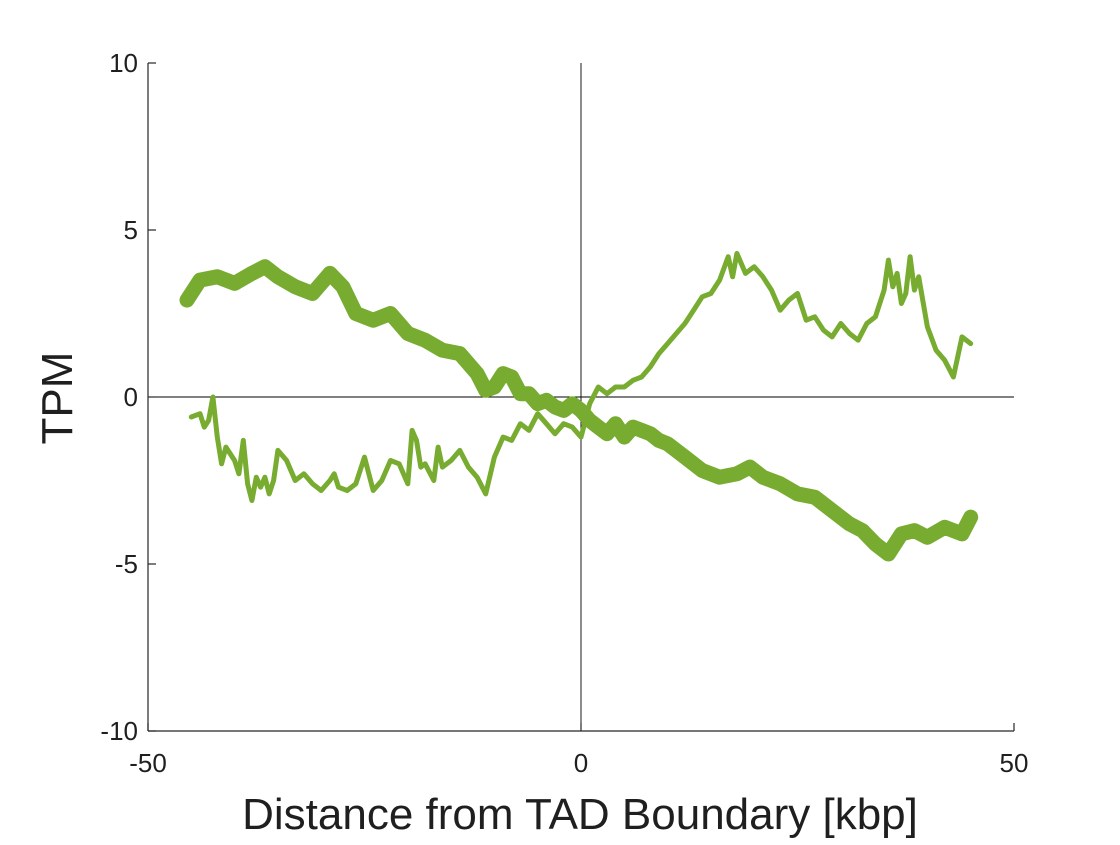 The height and width of the screenshot is (845, 1120). What do you see at coordinates (581, 763) in the screenshot?
I see `x-tick-label: 0` at bounding box center [581, 763].